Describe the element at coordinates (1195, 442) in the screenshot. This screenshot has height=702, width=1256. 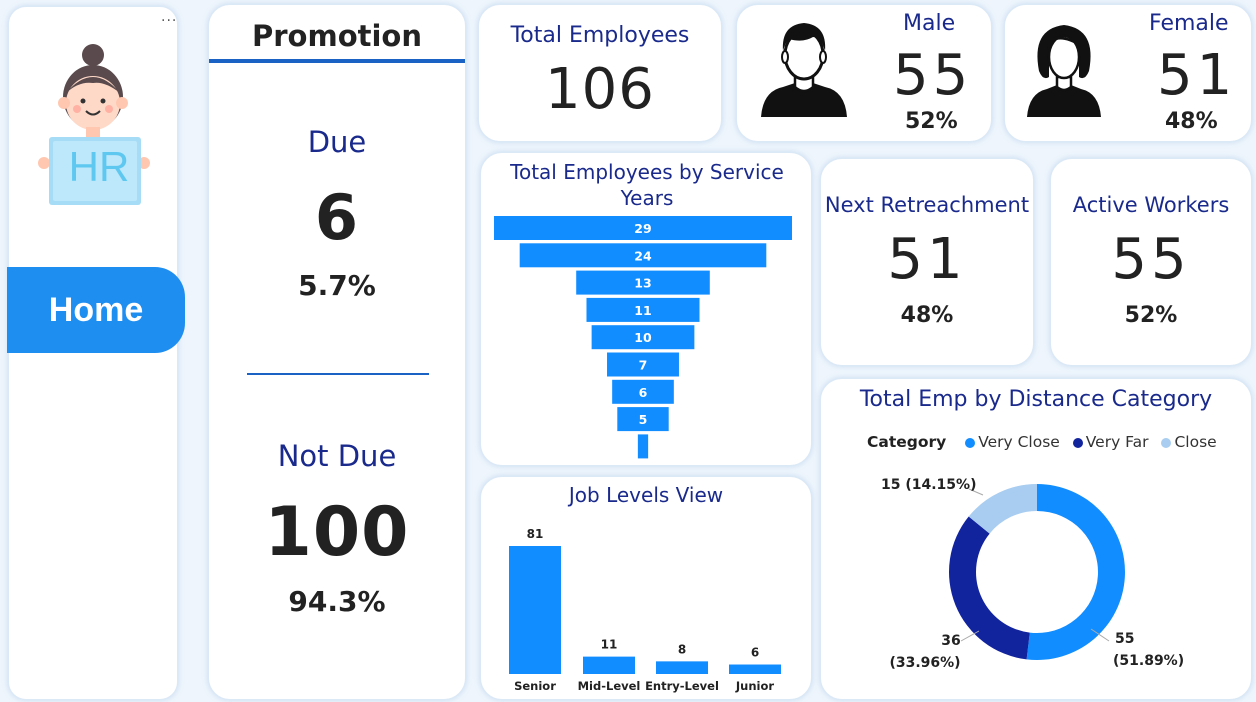
I see `legend-label-close: Close` at that location.